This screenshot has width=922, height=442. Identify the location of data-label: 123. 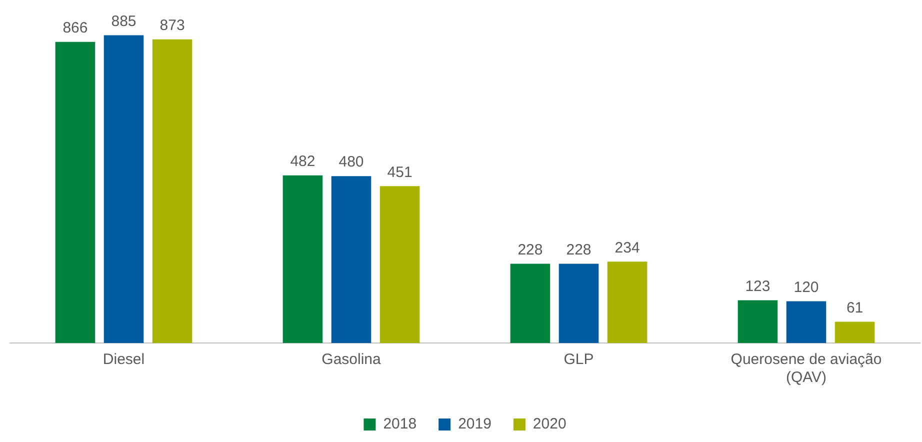
(757, 286).